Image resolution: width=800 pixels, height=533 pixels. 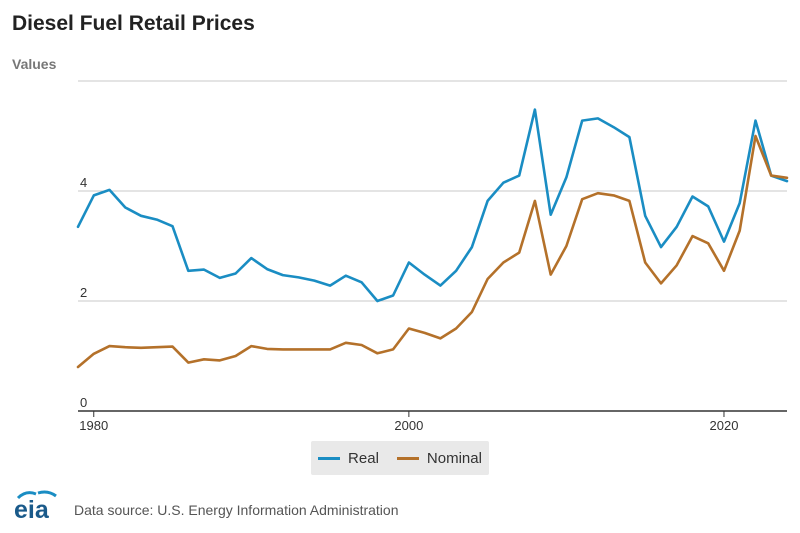 I want to click on eia-logo-icon: eia, so click(x=38, y=505).